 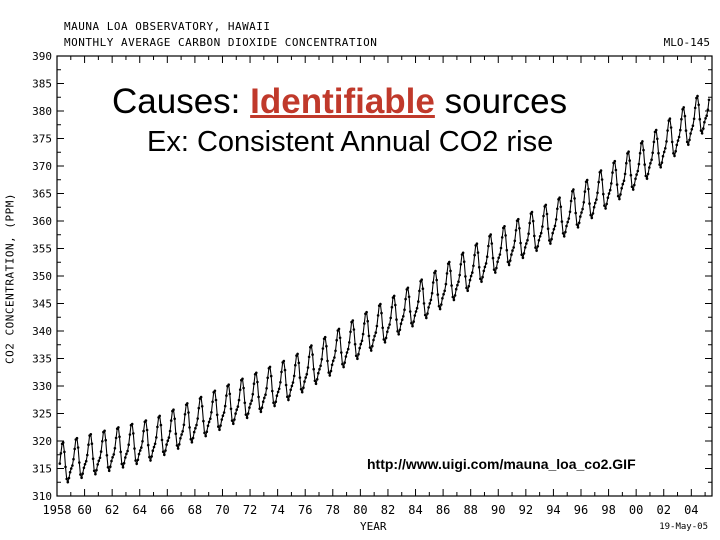 What do you see at coordinates (636, 510) in the screenshot?
I see `x-tick-label: 00` at bounding box center [636, 510].